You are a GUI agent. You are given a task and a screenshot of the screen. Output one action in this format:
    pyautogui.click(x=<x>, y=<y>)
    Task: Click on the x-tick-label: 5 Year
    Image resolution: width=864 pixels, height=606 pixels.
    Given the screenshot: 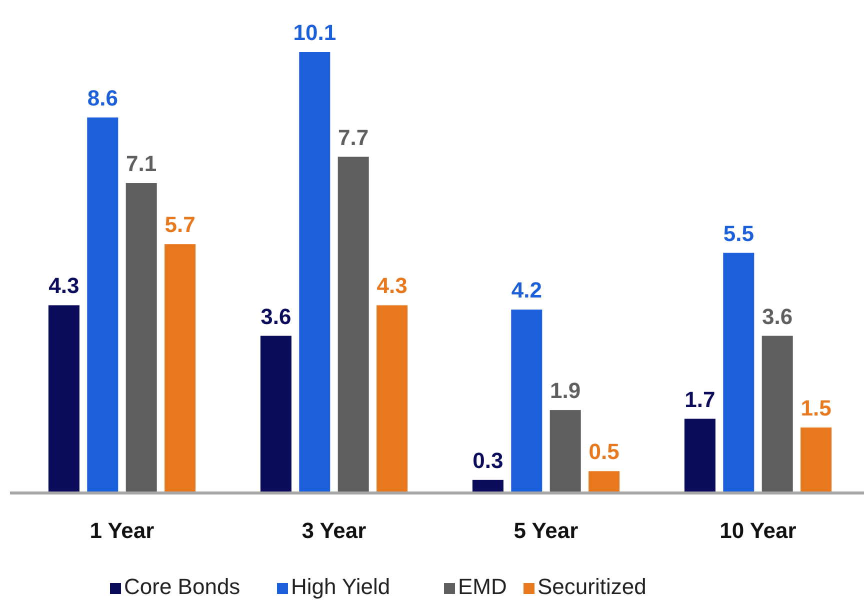 What is the action you would take?
    pyautogui.click(x=546, y=530)
    